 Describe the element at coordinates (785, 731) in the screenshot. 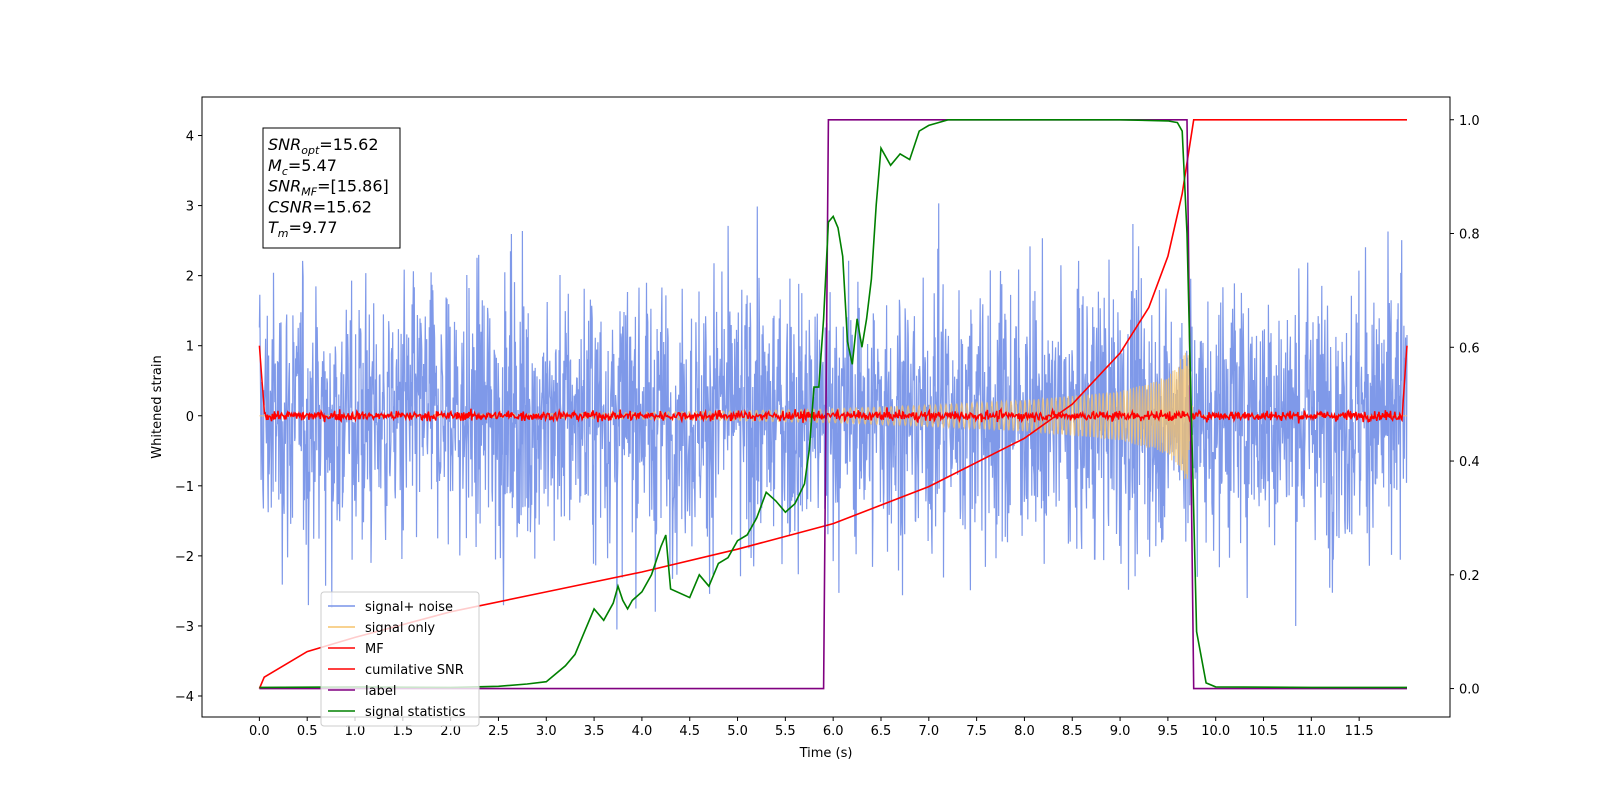

I see `x-tick-label: 5.5` at that location.